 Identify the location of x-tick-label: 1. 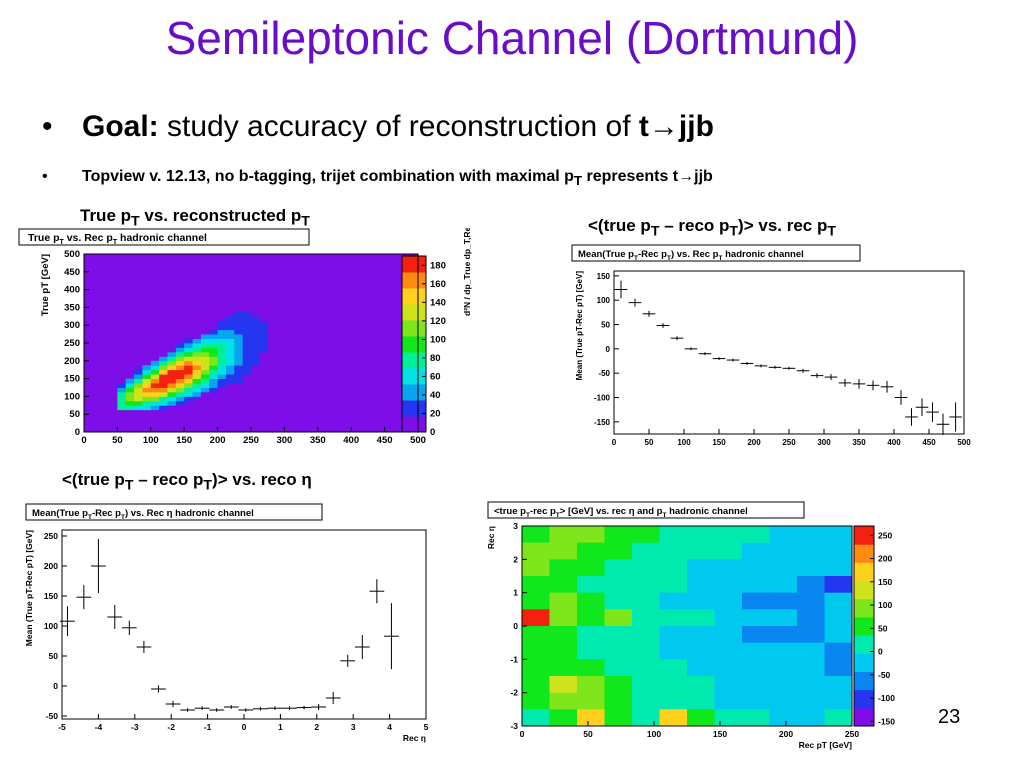
(280, 727).